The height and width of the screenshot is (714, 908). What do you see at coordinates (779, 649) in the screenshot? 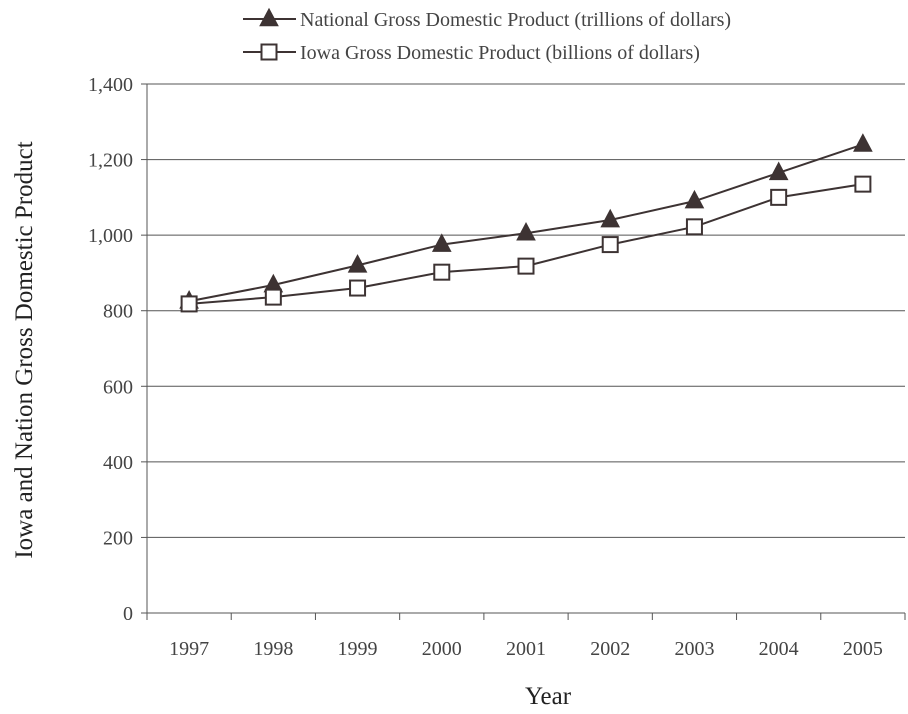
I see `x-tick-label: 2004` at bounding box center [779, 649].